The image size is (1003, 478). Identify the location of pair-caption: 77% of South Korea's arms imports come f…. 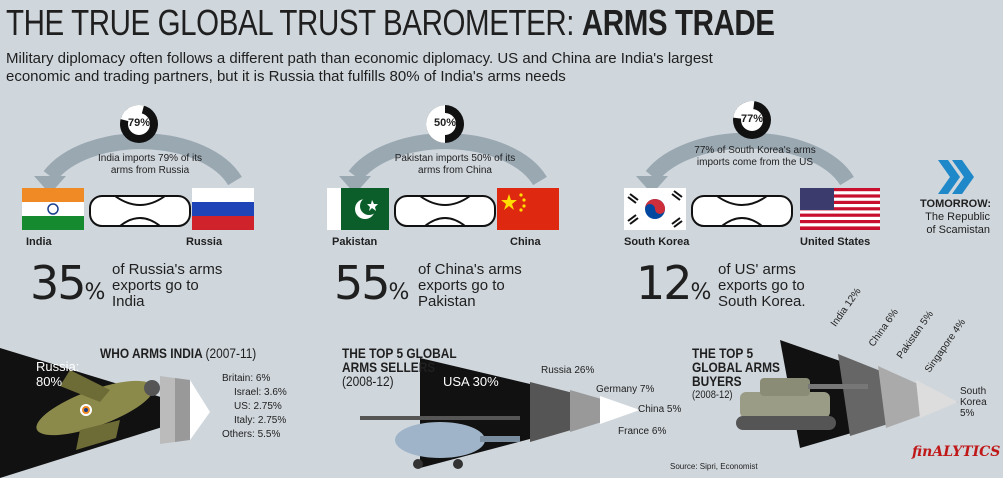
(755, 156).